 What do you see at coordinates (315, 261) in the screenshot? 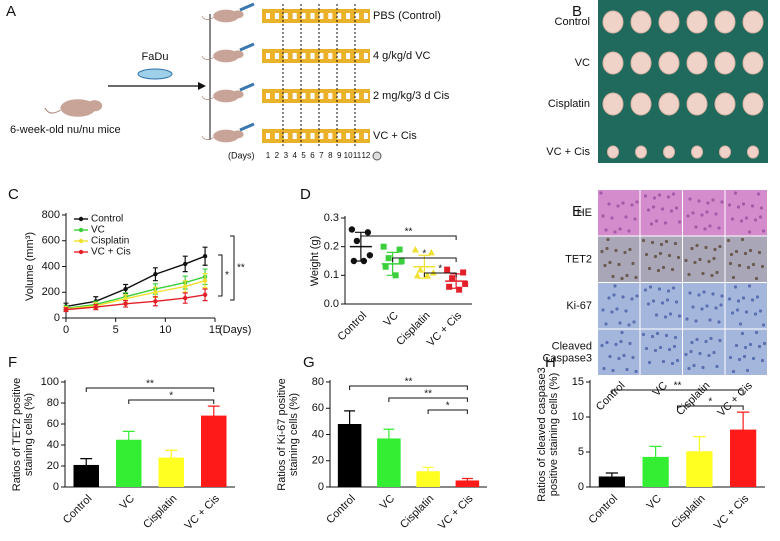
I see `y-axis-label: Weight (g)` at bounding box center [315, 261].